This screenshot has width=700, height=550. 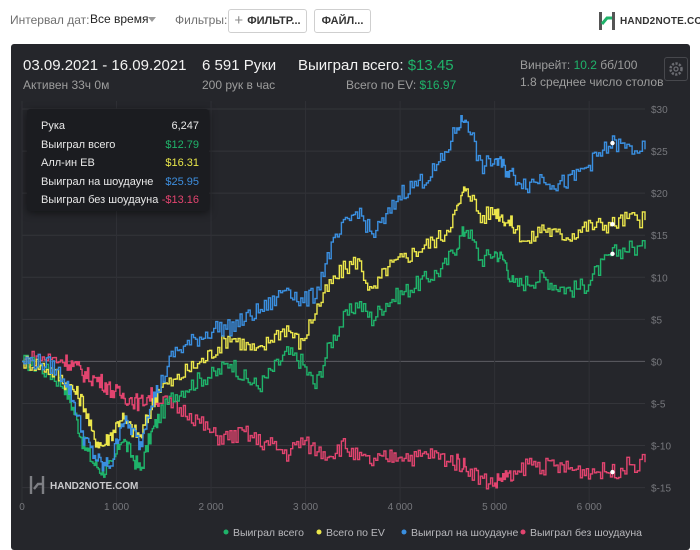 I want to click on won-total: Выиграл всего: $13.45, so click(x=376, y=65).